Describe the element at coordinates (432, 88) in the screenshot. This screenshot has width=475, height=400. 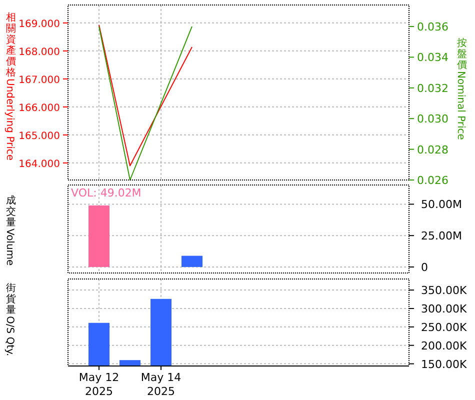
I see `y2-tick-label: 0.032` at that location.